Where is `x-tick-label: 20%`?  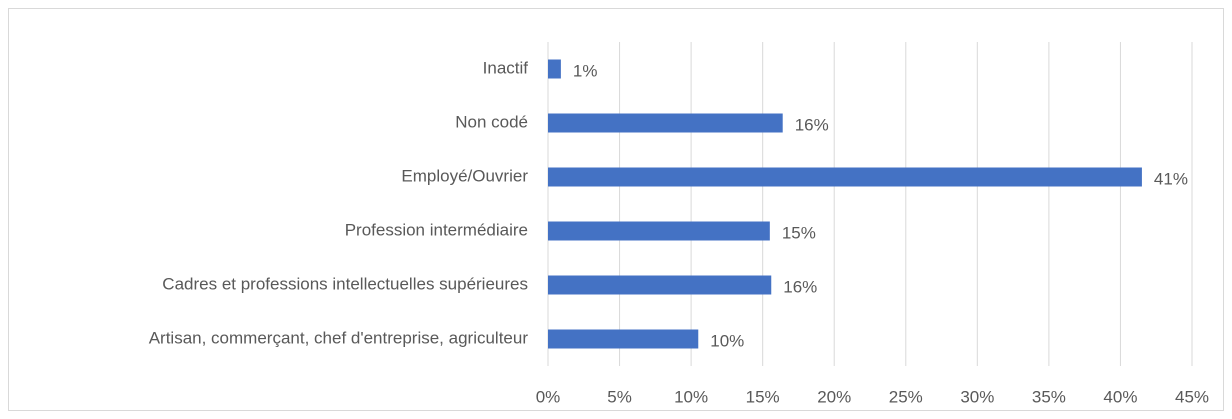 x-tick-label: 20% is located at coordinates (834, 396).